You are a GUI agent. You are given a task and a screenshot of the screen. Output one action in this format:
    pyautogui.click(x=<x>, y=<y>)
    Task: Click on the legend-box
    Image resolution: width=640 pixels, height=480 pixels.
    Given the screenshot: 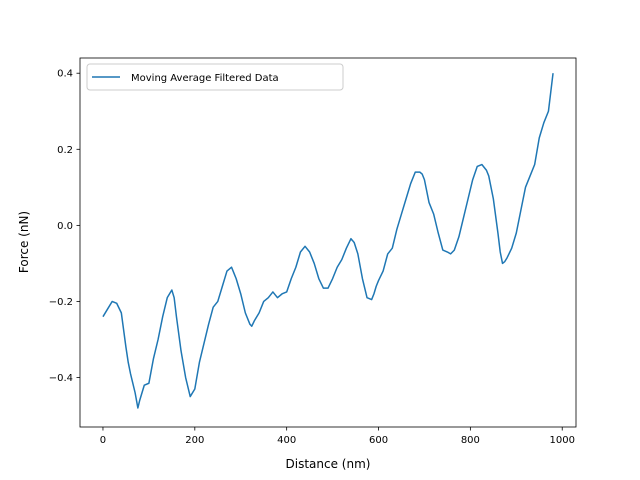 What is the action you would take?
    pyautogui.click(x=215, y=77)
    